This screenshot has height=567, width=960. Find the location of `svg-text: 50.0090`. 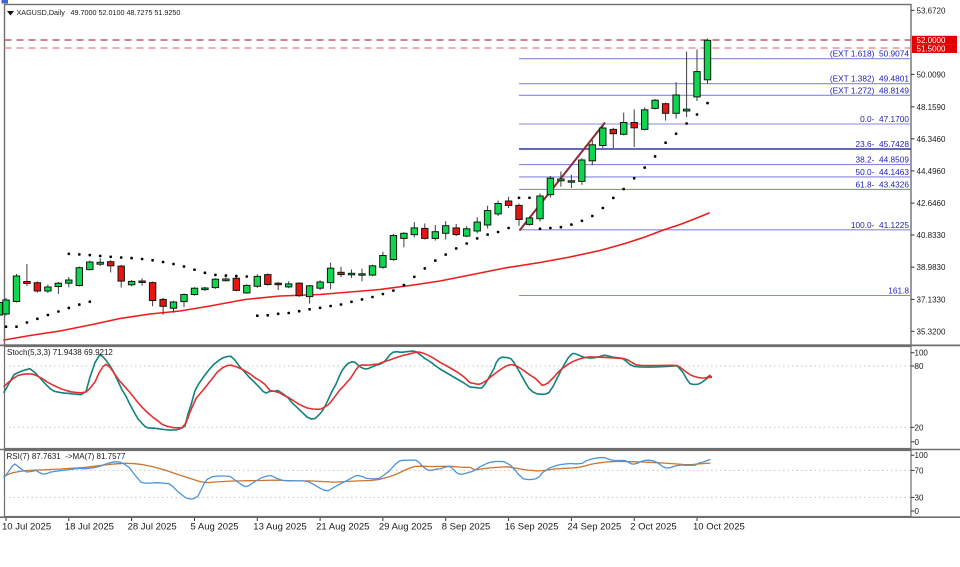

svg-text: 50.0090 is located at coordinates (931, 74).